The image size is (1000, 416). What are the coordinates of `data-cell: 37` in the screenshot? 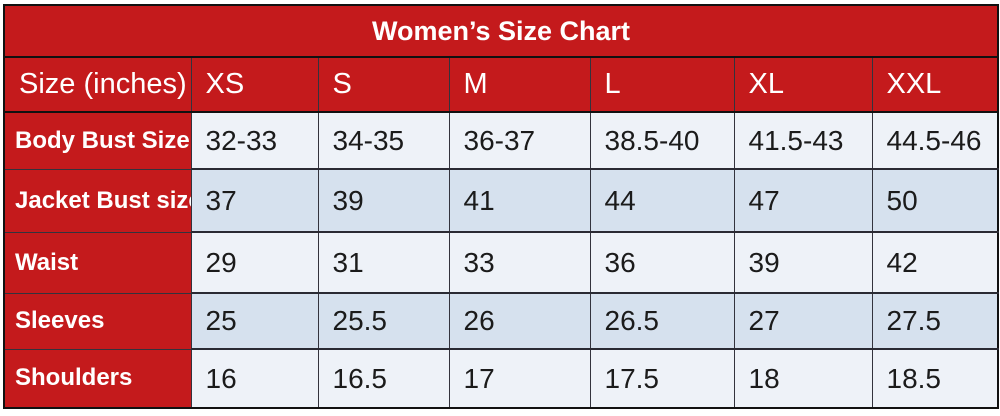 It's located at (254, 200).